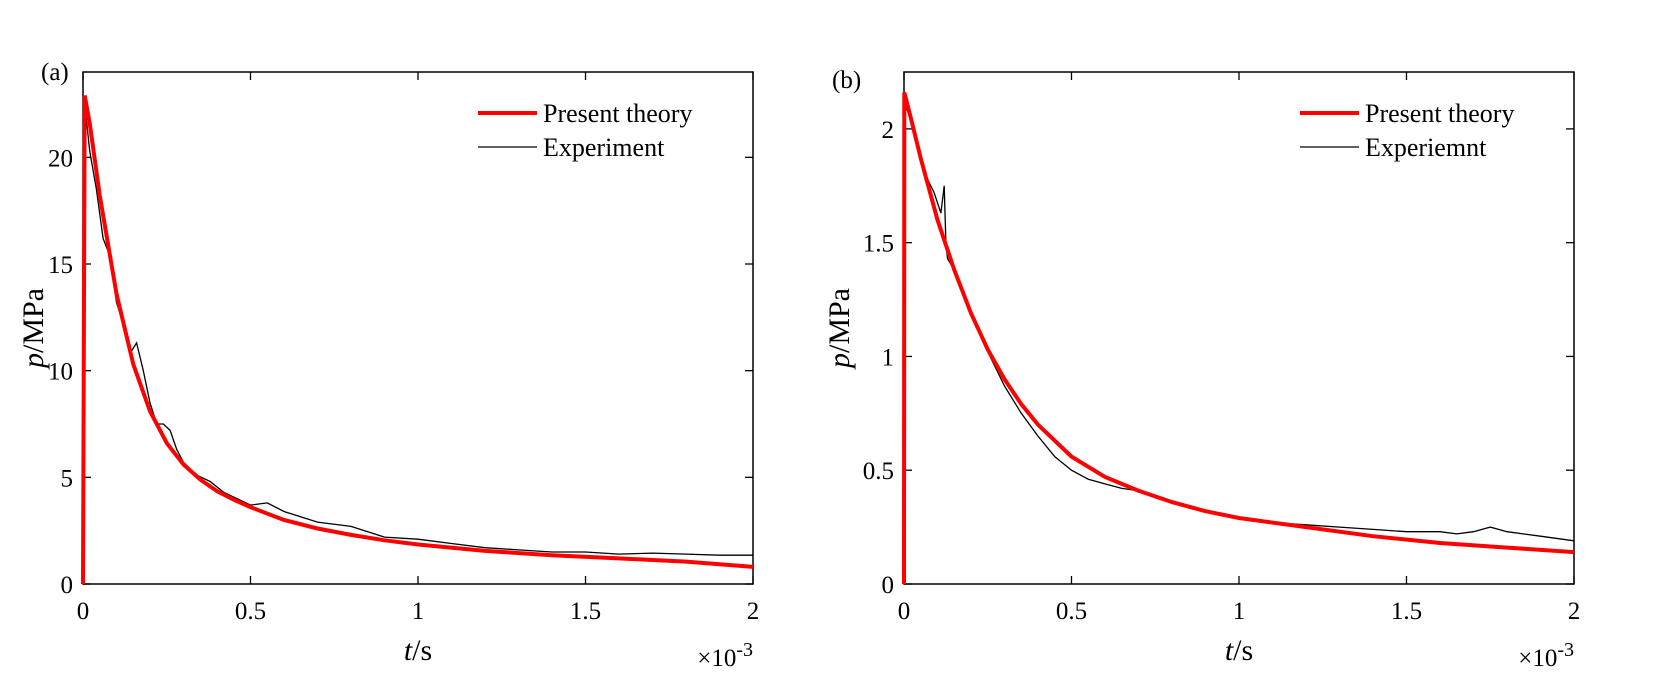  What do you see at coordinates (1426, 147) in the screenshot?
I see `legend-entry: Experiemnt` at bounding box center [1426, 147].